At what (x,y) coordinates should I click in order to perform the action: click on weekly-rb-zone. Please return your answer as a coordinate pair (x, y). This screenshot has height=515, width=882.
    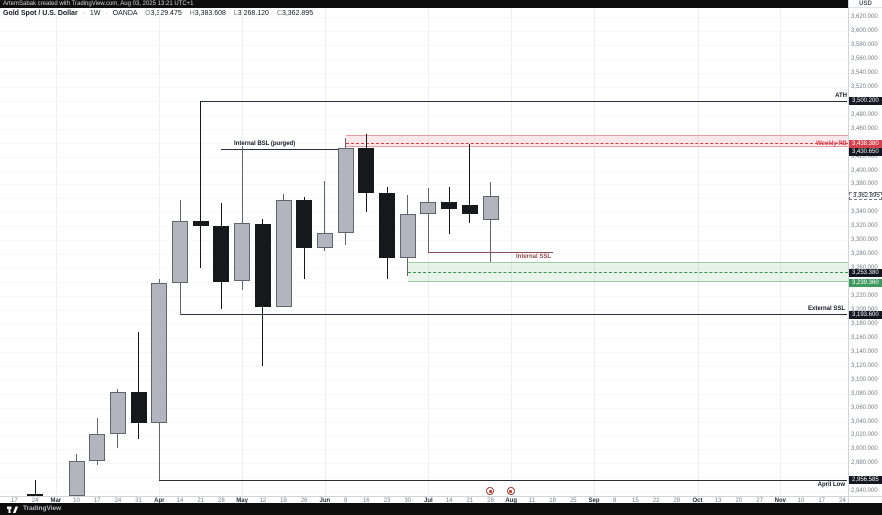
    Looking at the image, I should click on (596, 140).